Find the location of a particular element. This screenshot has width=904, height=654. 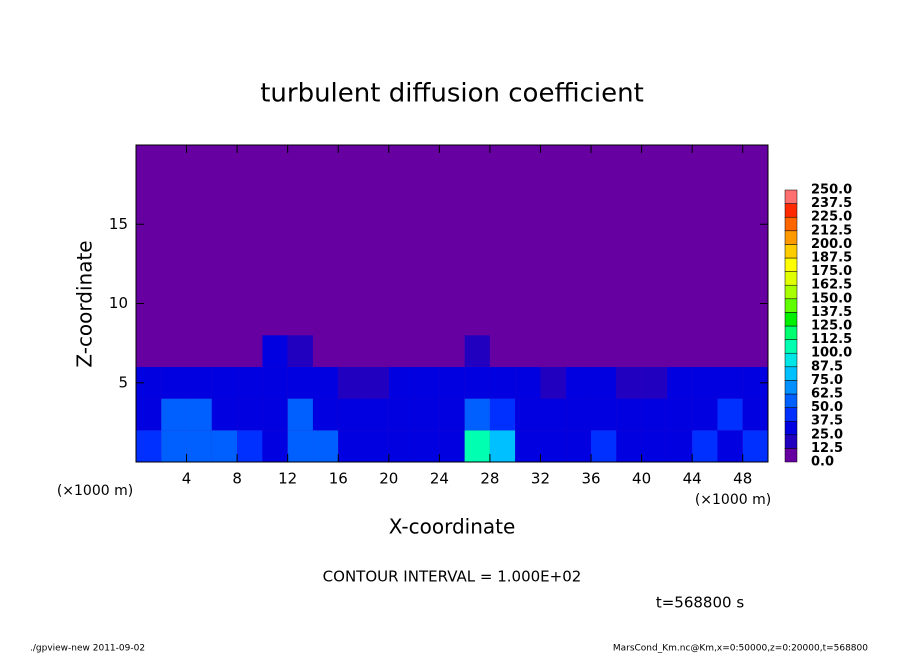

x-tick-label: 20 is located at coordinates (388, 479).